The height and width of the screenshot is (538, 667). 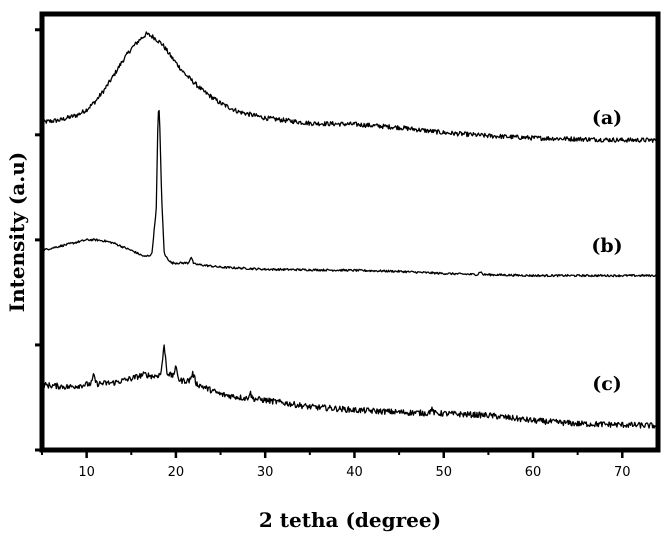 What do you see at coordinates (443, 472) in the screenshot?
I see `x-tick-label: 50` at bounding box center [443, 472].